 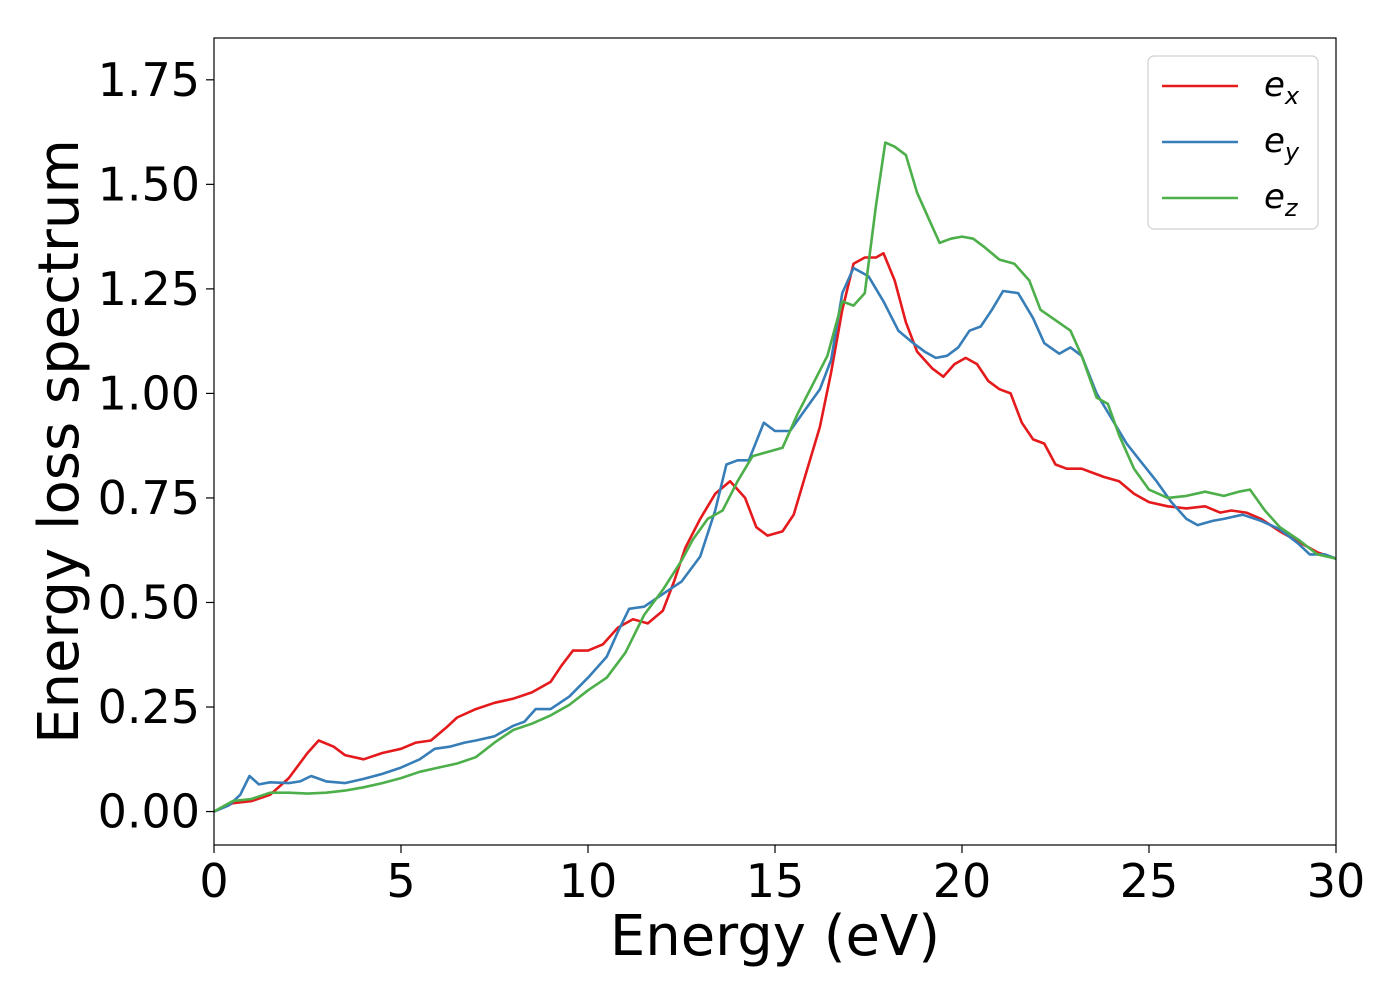 I want to click on x-tick-label: 10, so click(x=588, y=881).